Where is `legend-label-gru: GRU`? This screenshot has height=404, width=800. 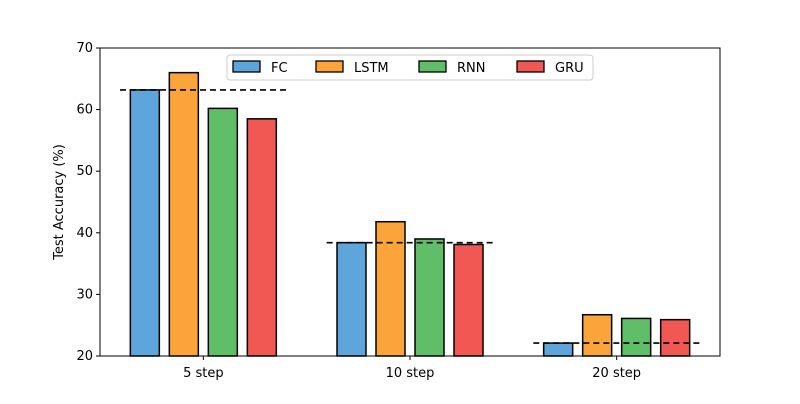
legend-label-gru: GRU is located at coordinates (569, 68).